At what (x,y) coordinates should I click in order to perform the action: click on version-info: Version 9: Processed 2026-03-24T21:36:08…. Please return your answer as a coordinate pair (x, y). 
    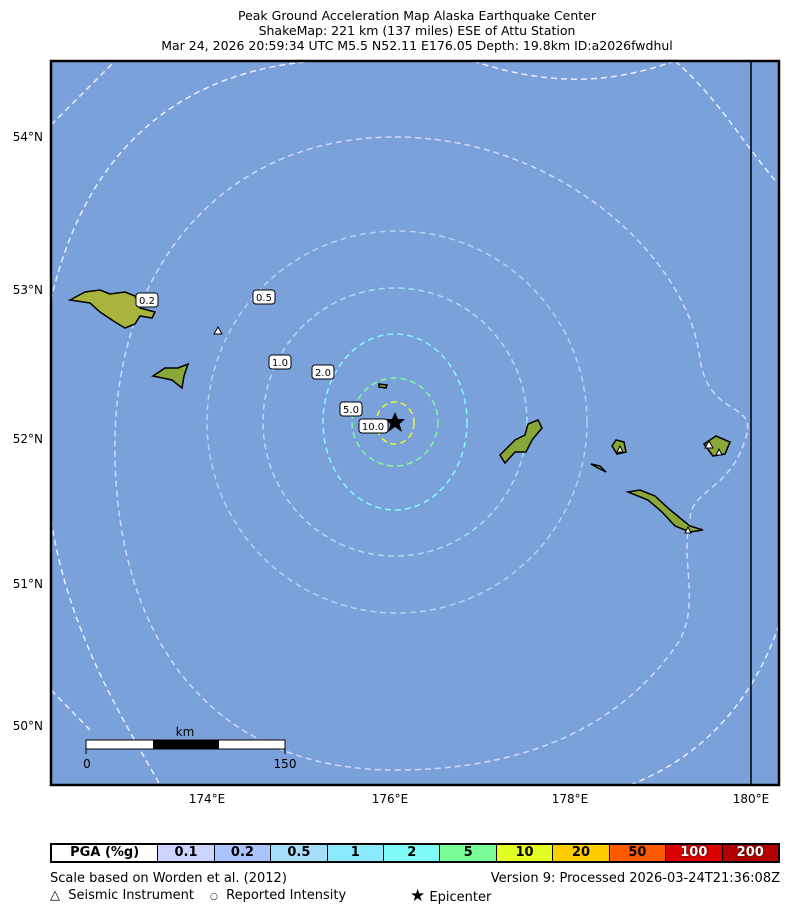
    Looking at the image, I should click on (635, 878).